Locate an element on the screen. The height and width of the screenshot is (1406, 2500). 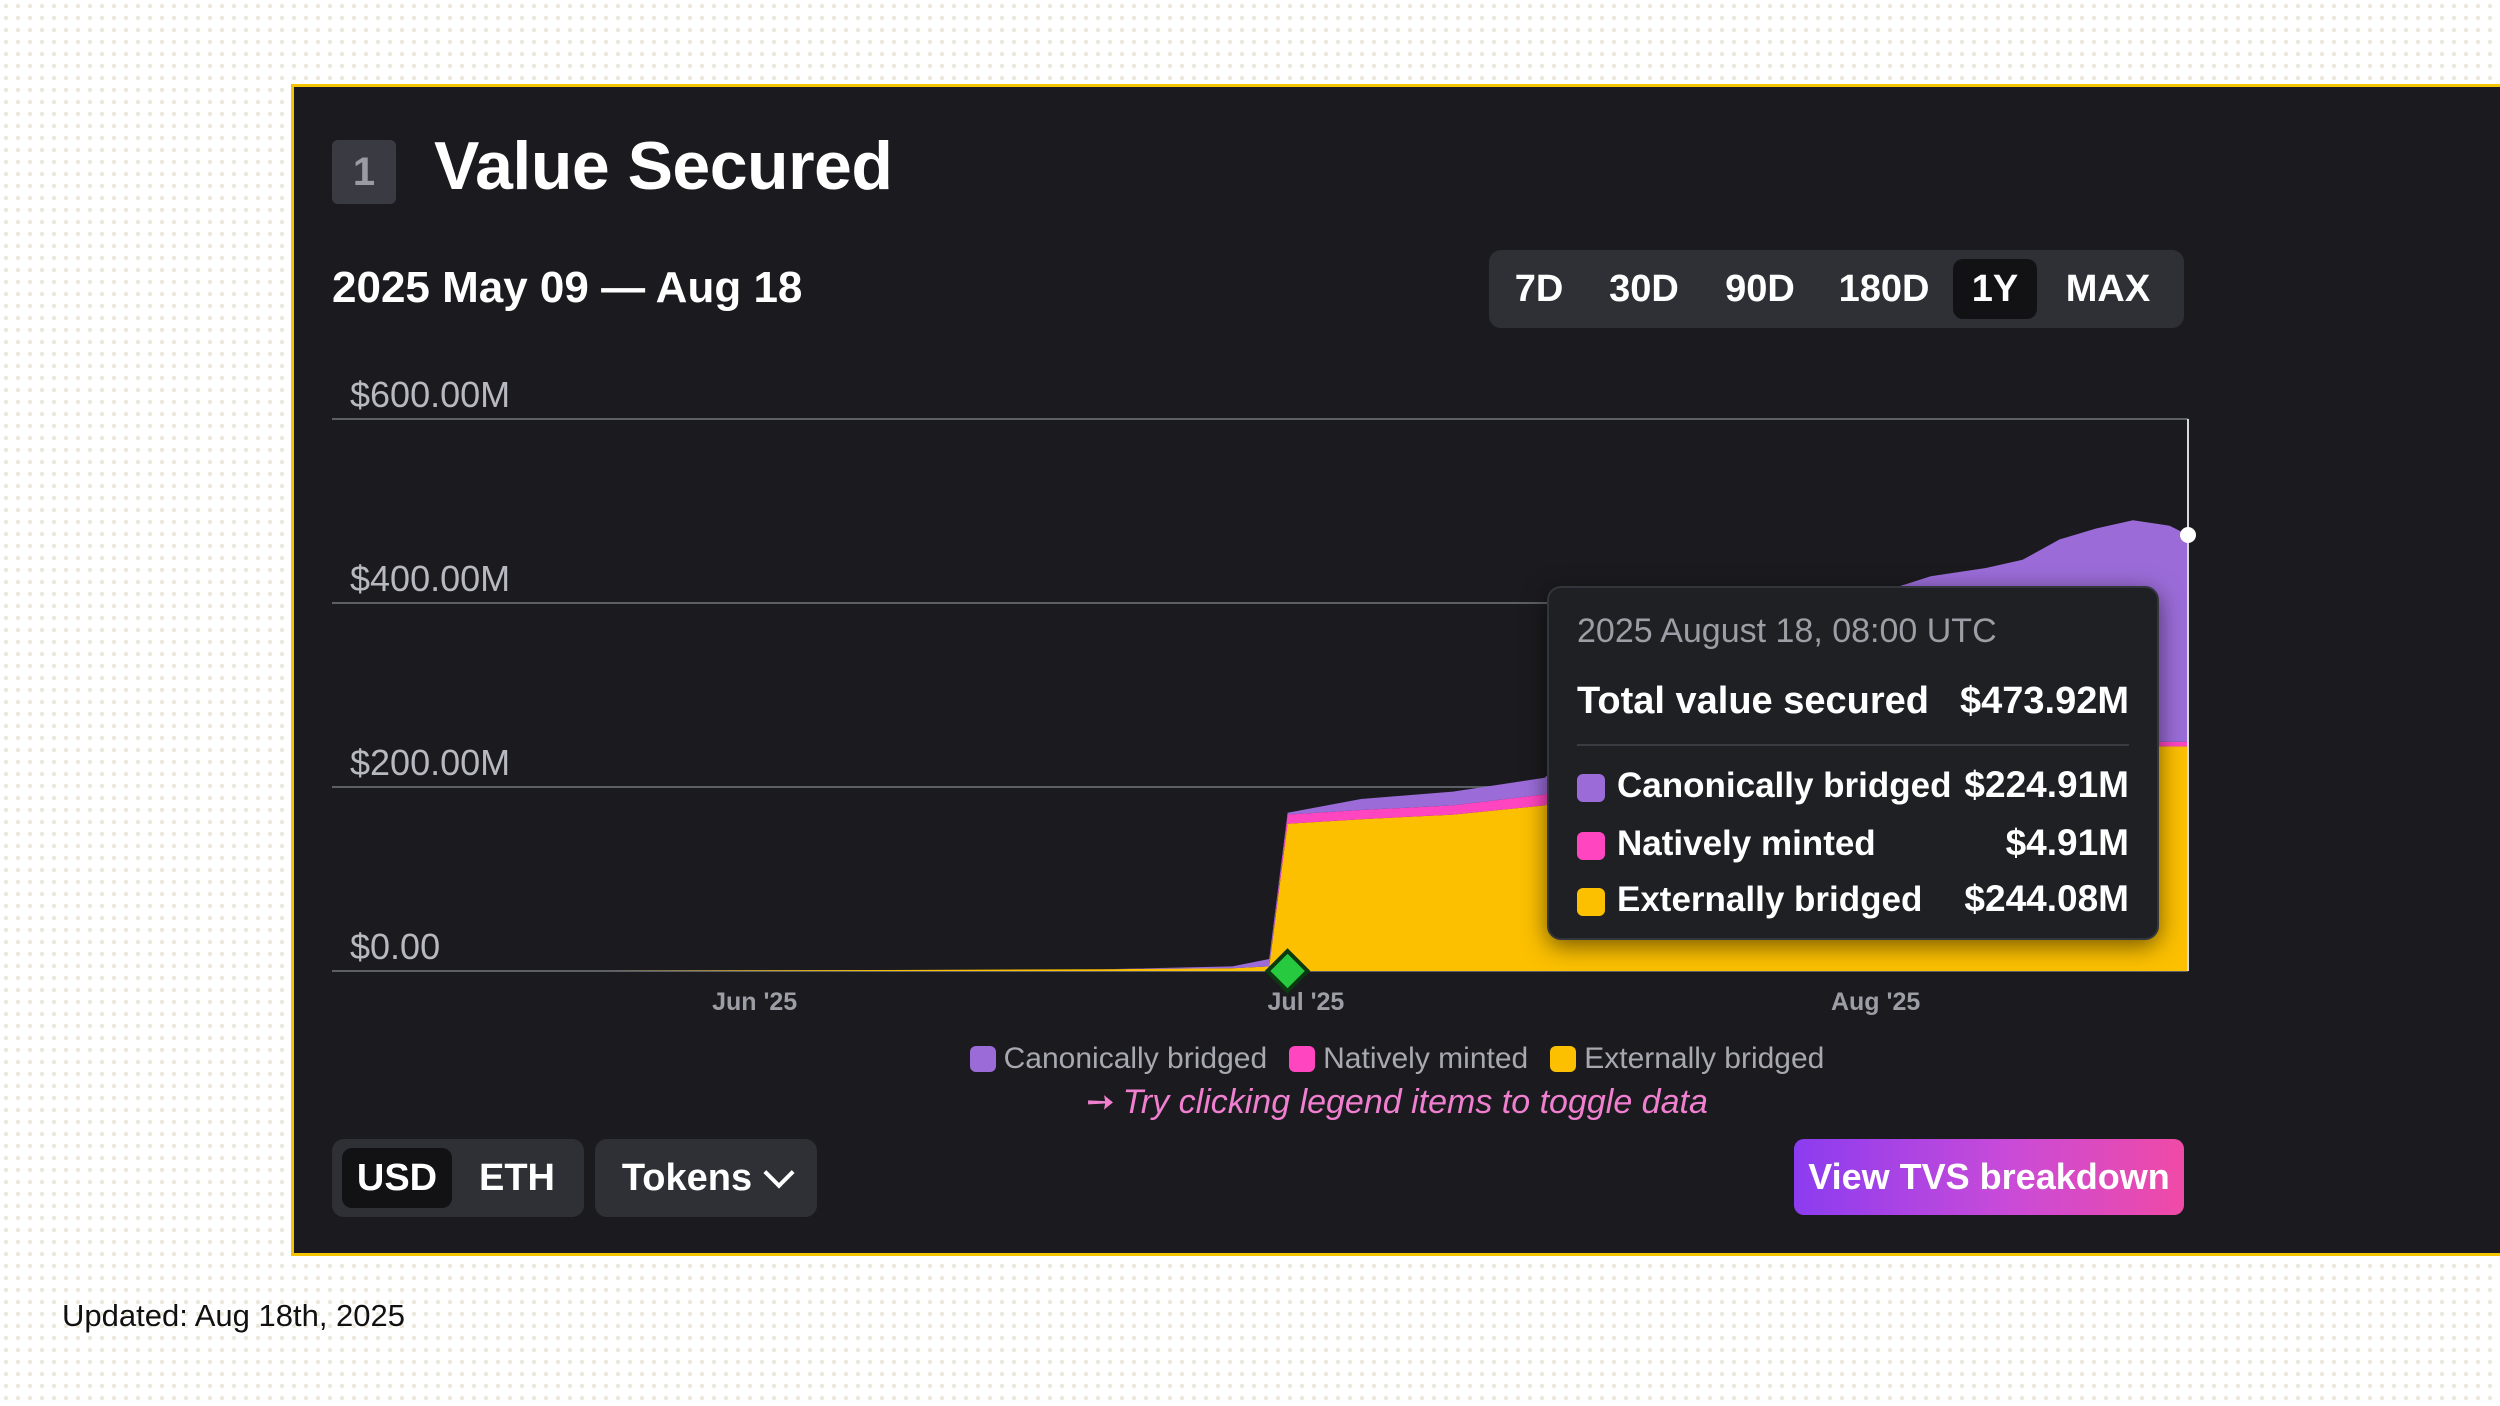
legend-label: Canonically bridged is located at coordinates (1135, 1058).